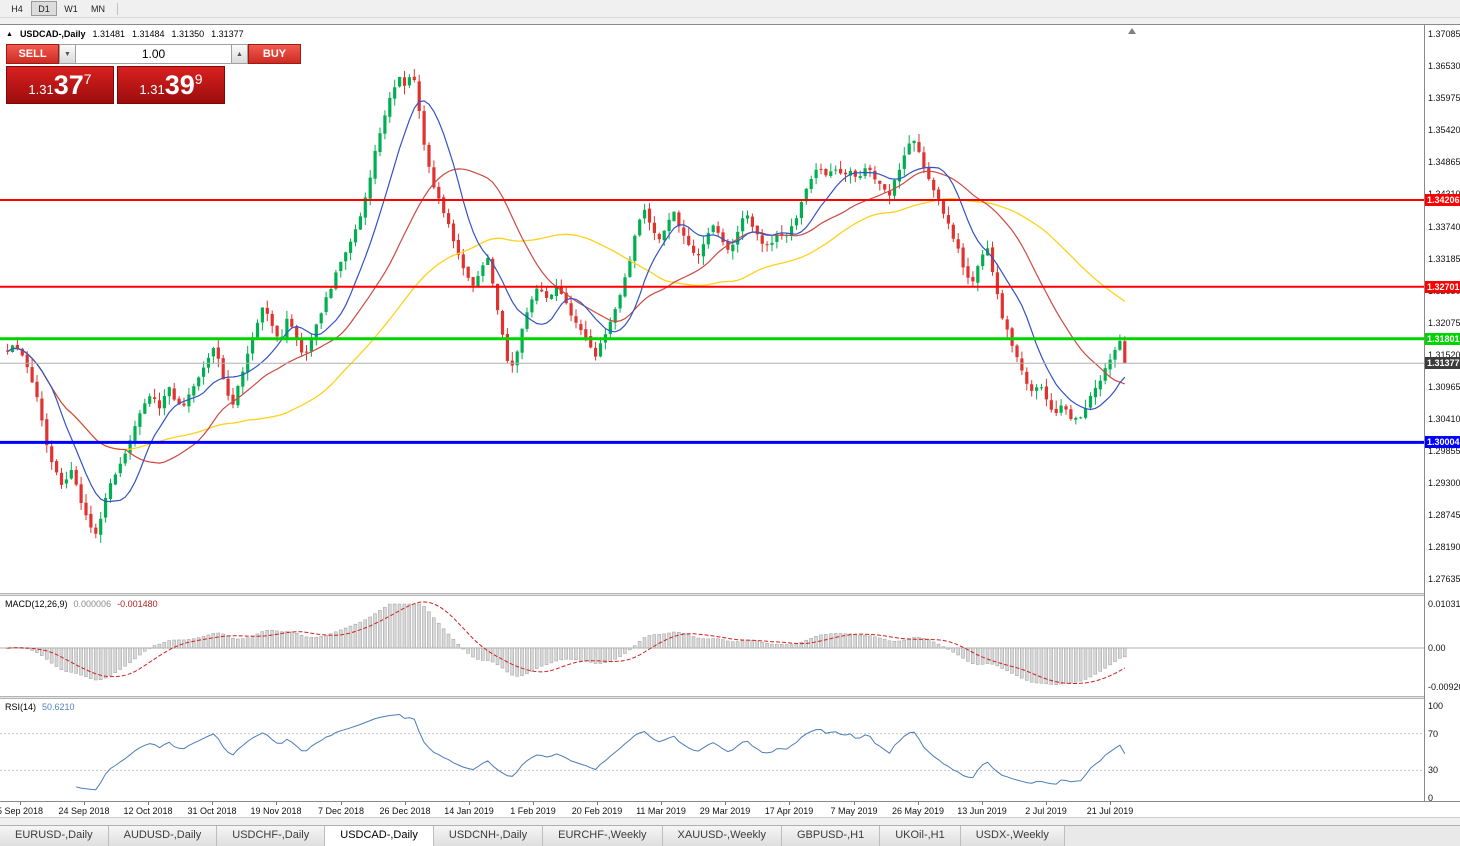  What do you see at coordinates (163, 836) in the screenshot?
I see `tab-audusd-daily: AUDUSD-,Daily` at bounding box center [163, 836].